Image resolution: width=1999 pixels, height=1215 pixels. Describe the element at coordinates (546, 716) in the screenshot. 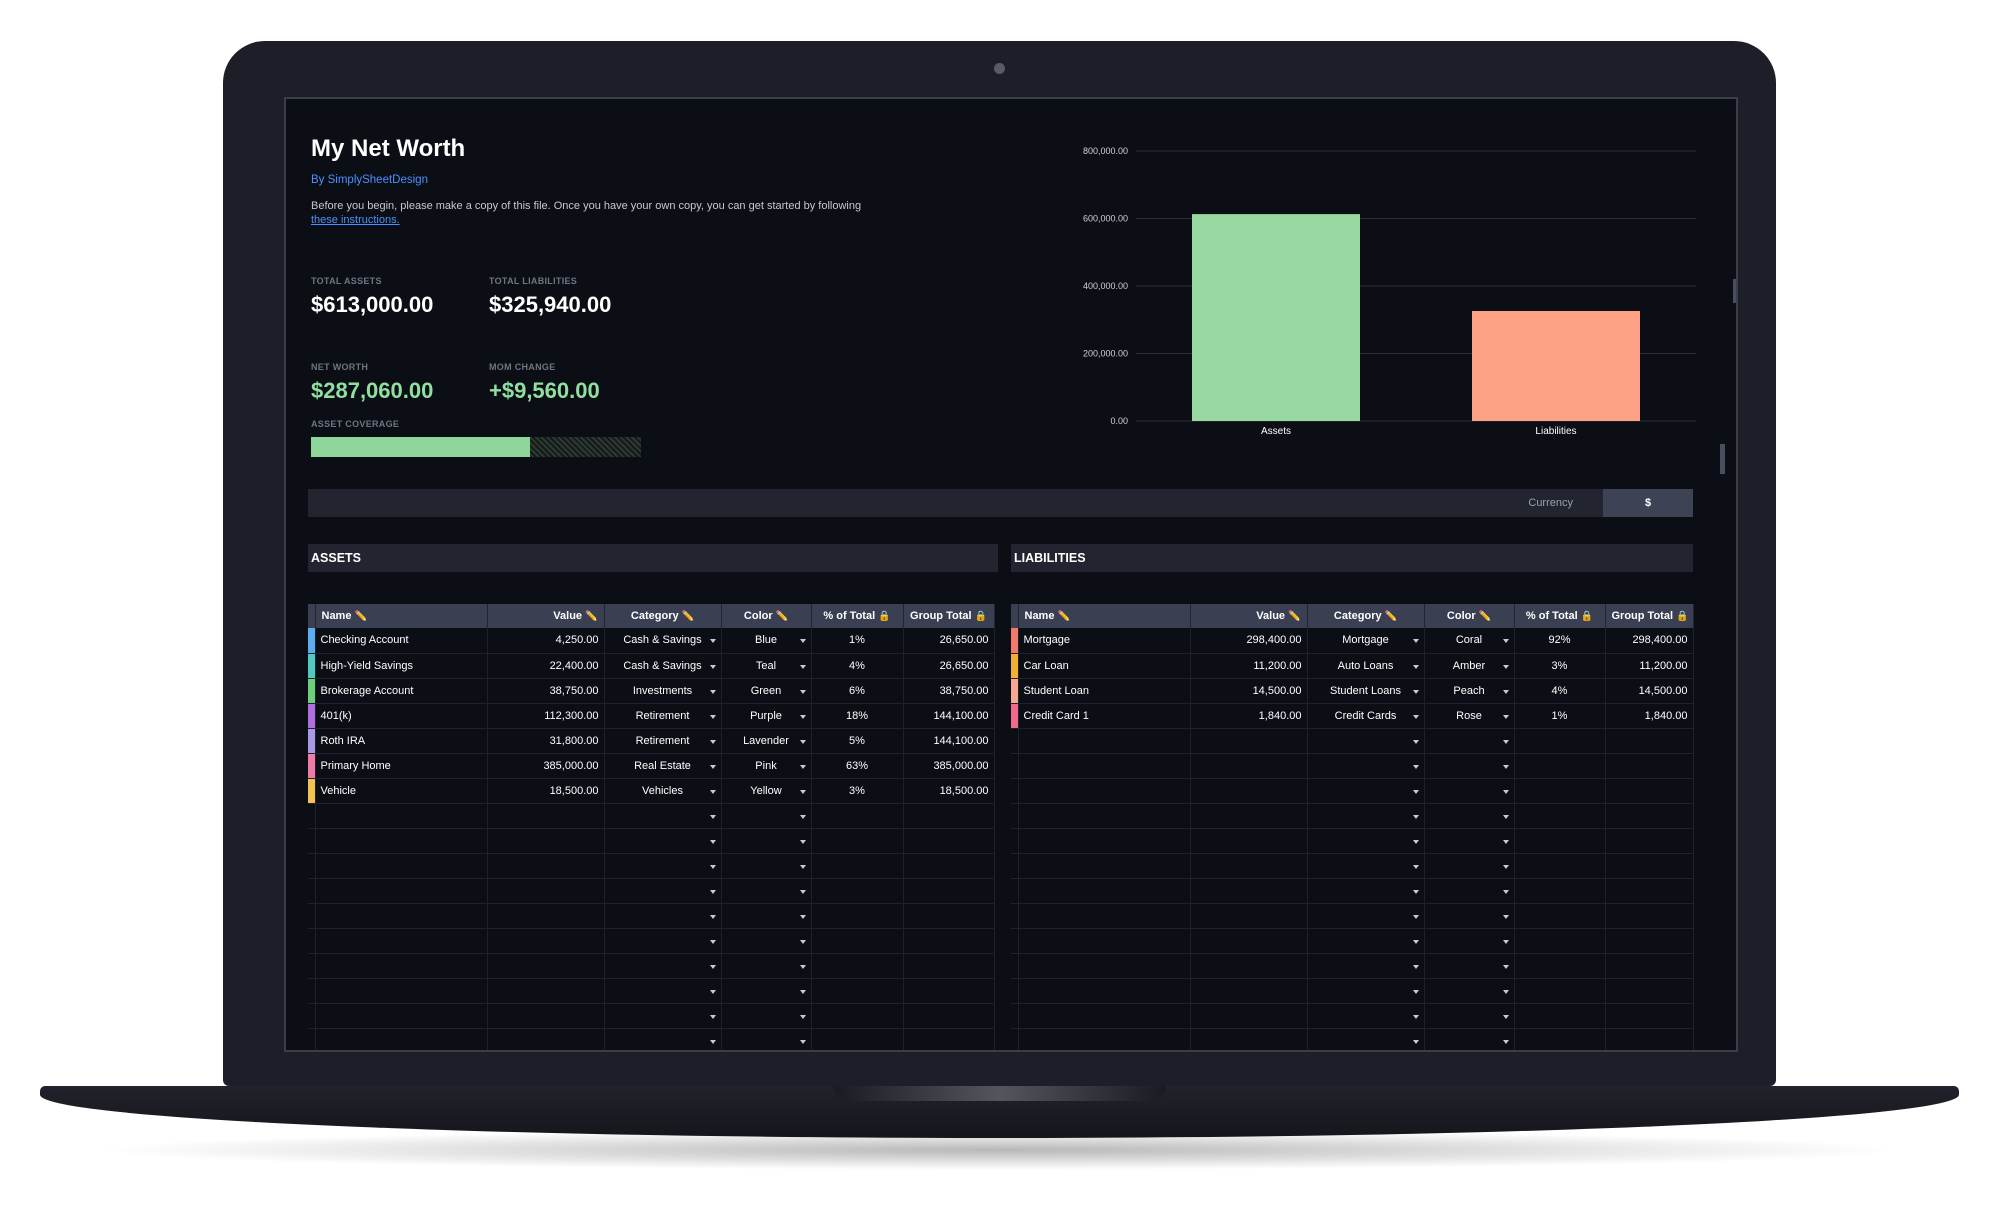

I see `value-cell: 112,300.00` at that location.